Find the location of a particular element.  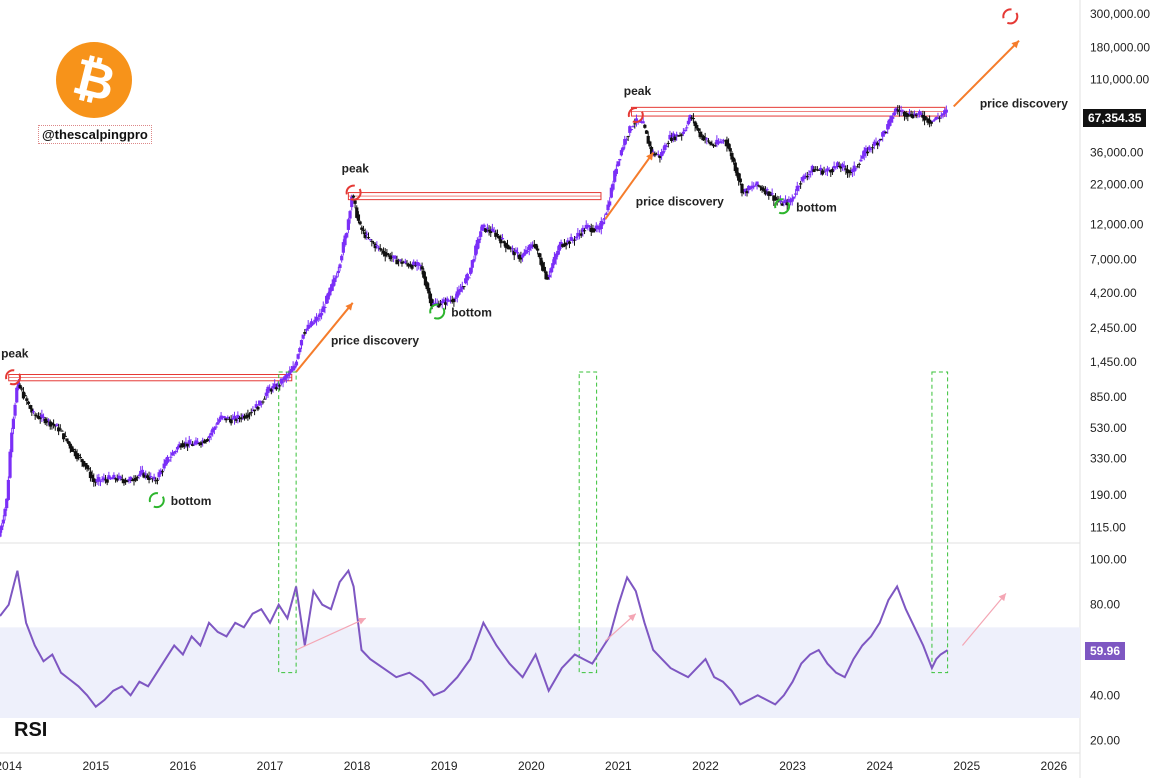

peak-marker-icon is located at coordinates (1010, 16).